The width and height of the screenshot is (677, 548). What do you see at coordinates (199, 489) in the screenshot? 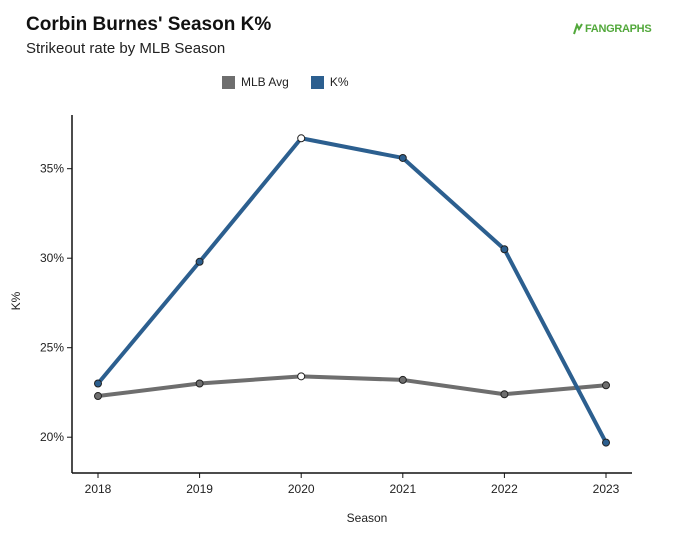
I see `x-tick-label: 2019` at bounding box center [199, 489].